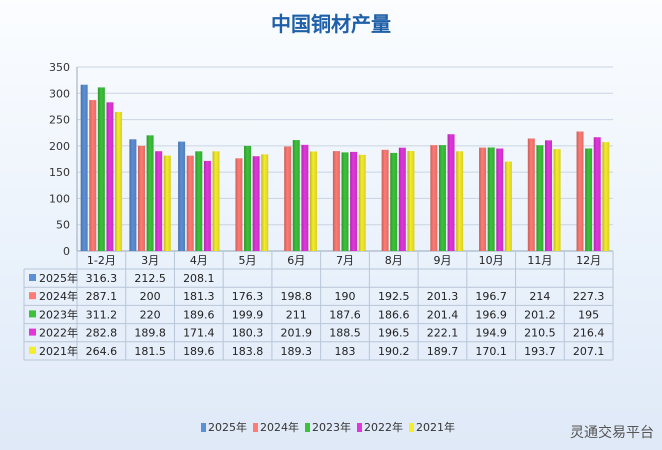 The height and width of the screenshot is (450, 662). What do you see at coordinates (150, 351) in the screenshot?
I see `data-label: 181.5` at bounding box center [150, 351].